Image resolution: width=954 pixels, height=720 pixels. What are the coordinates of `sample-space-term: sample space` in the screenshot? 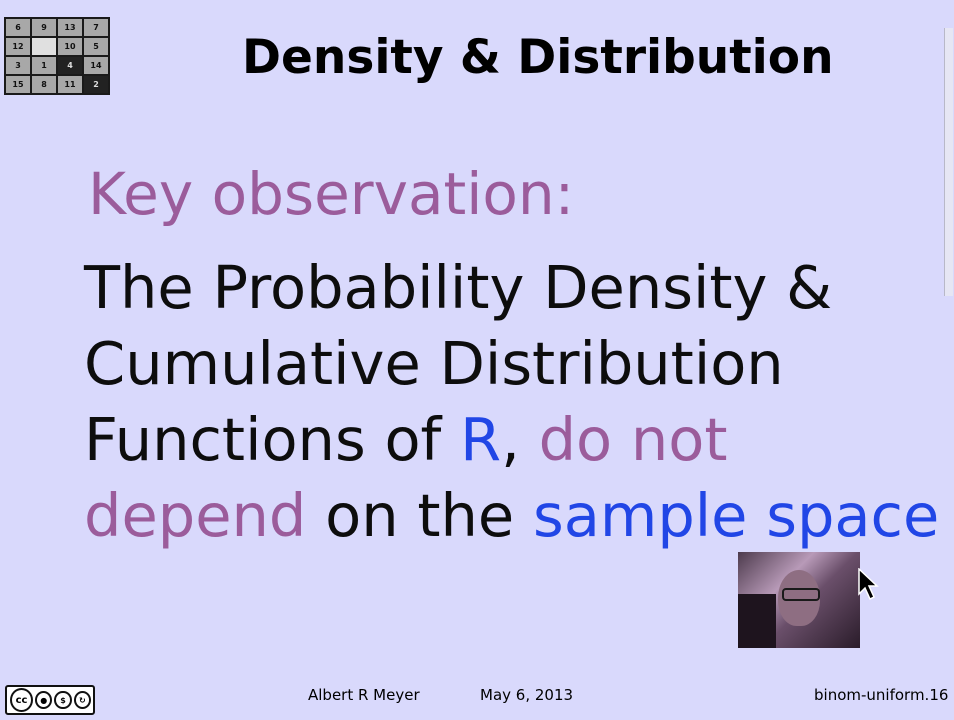 It's located at (736, 515).